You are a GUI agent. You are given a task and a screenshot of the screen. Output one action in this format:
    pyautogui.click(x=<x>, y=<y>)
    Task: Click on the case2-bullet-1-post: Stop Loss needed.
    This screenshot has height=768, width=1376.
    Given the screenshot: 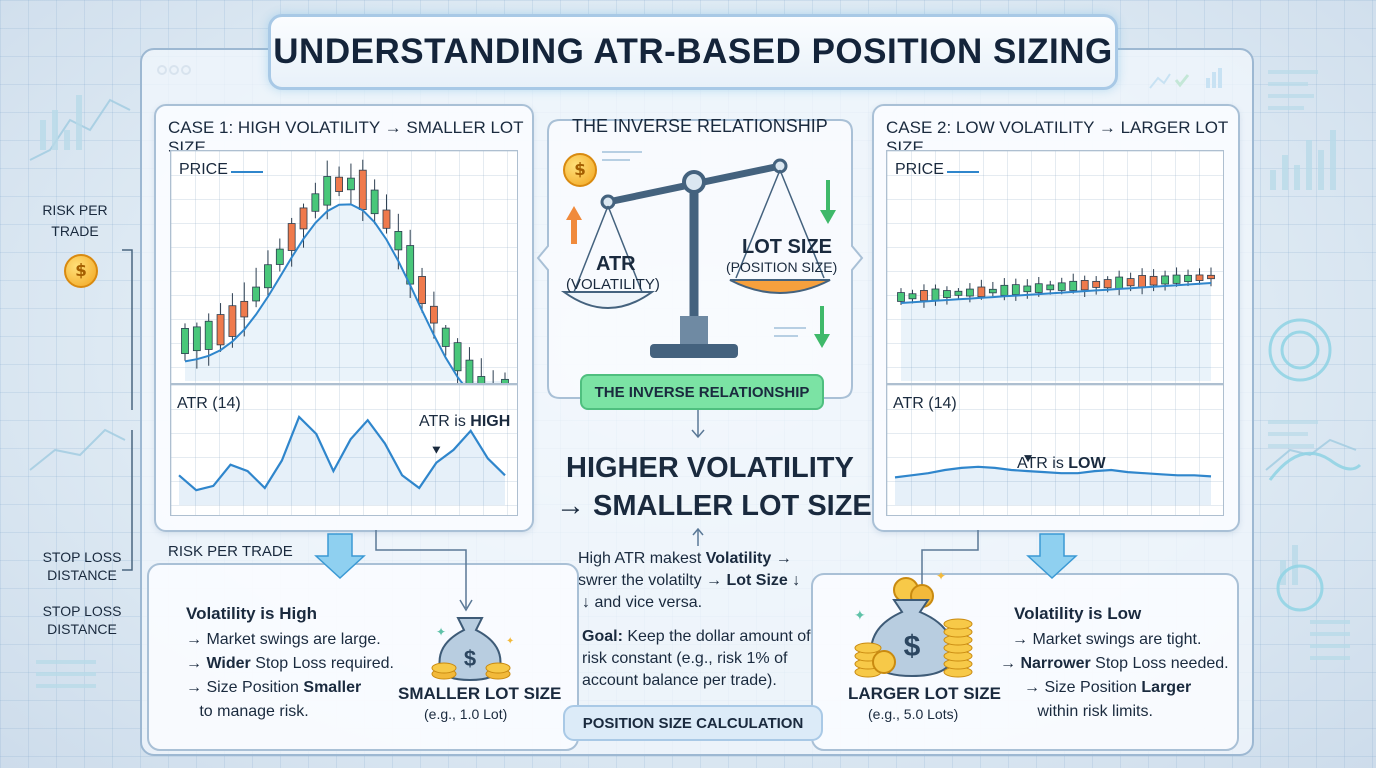 What is the action you would take?
    pyautogui.click(x=1159, y=663)
    